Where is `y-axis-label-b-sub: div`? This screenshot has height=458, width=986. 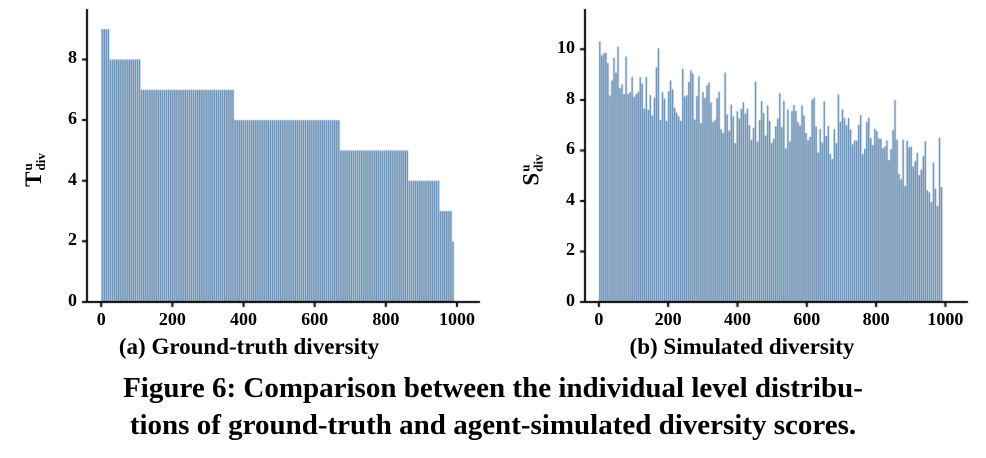 y-axis-label-b-sub: div is located at coordinates (538, 163).